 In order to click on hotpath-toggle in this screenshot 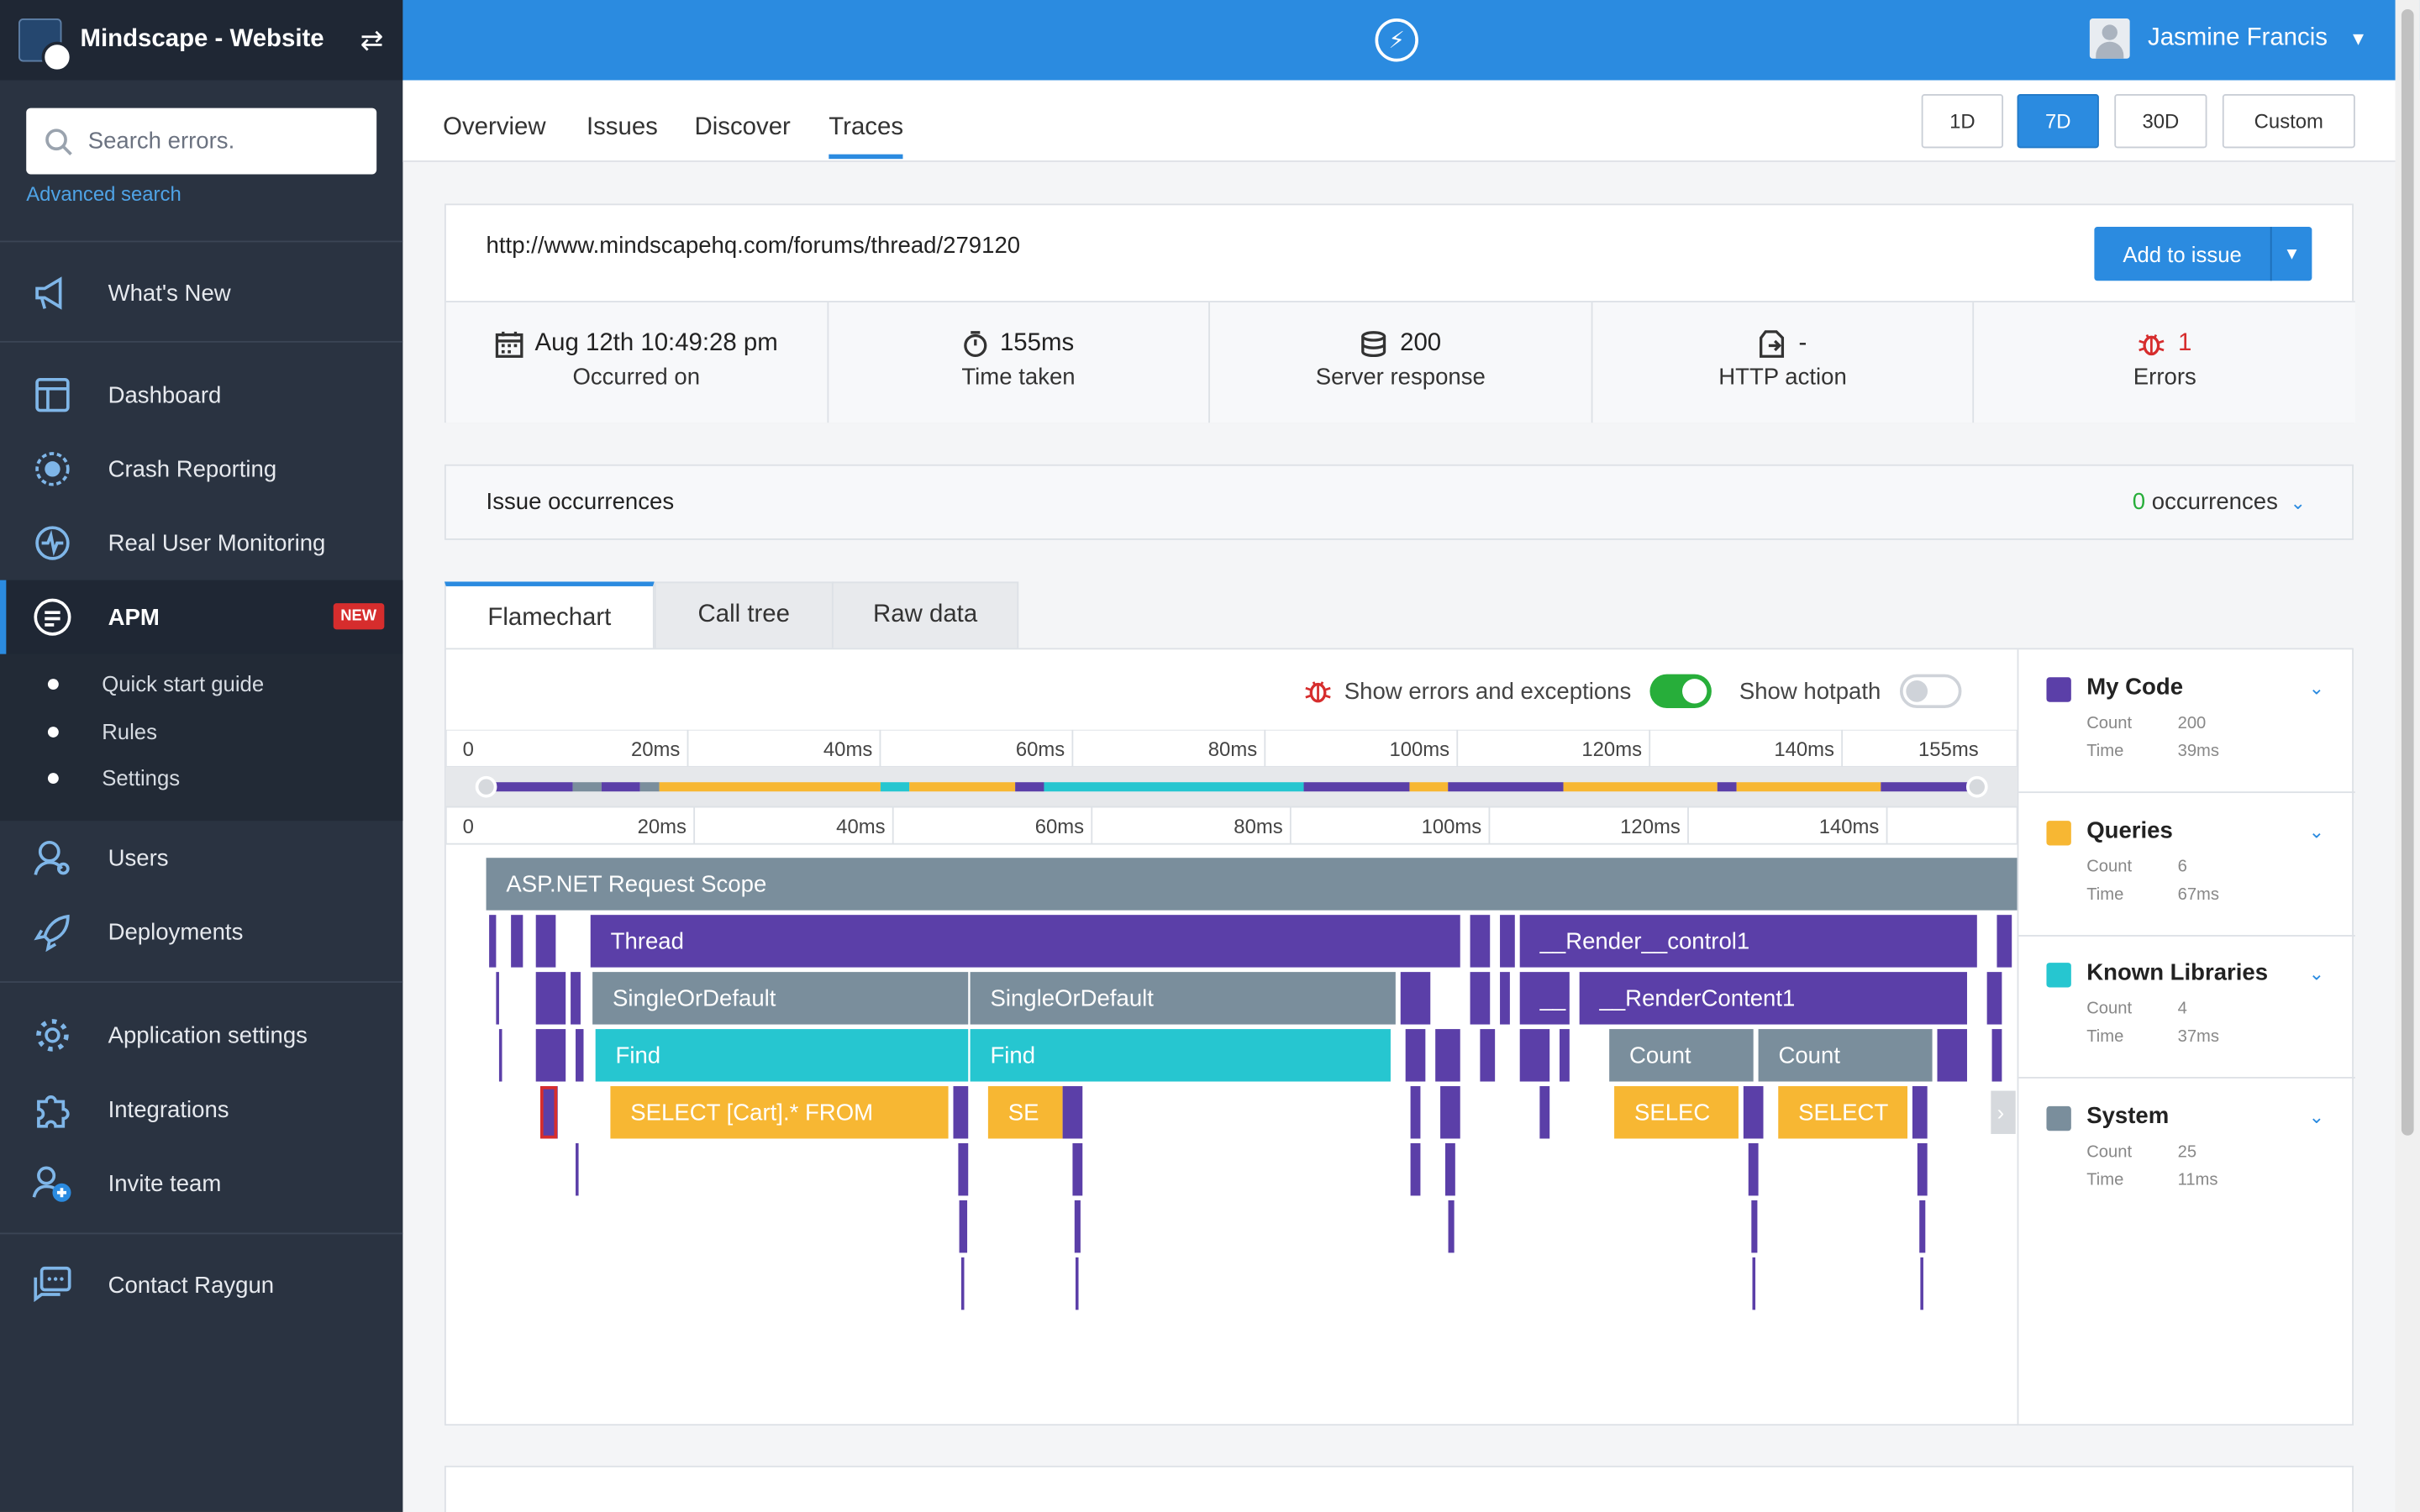, I will do `click(1930, 691)`.